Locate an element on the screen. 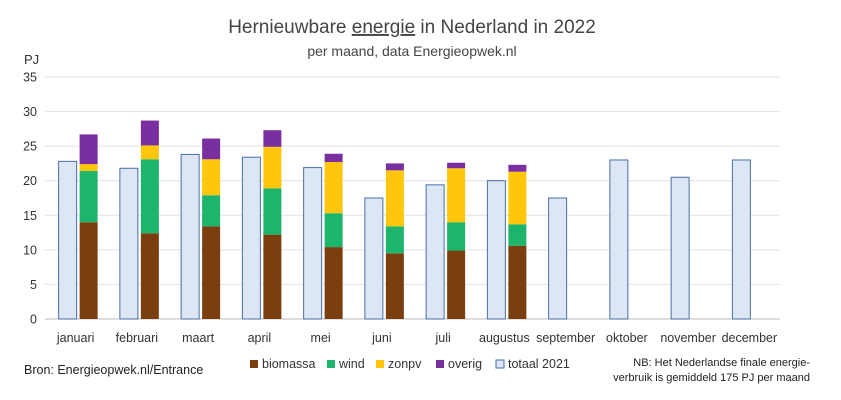 This screenshot has height=400, width=841. x-tick-label-juli: juli is located at coordinates (442, 338).